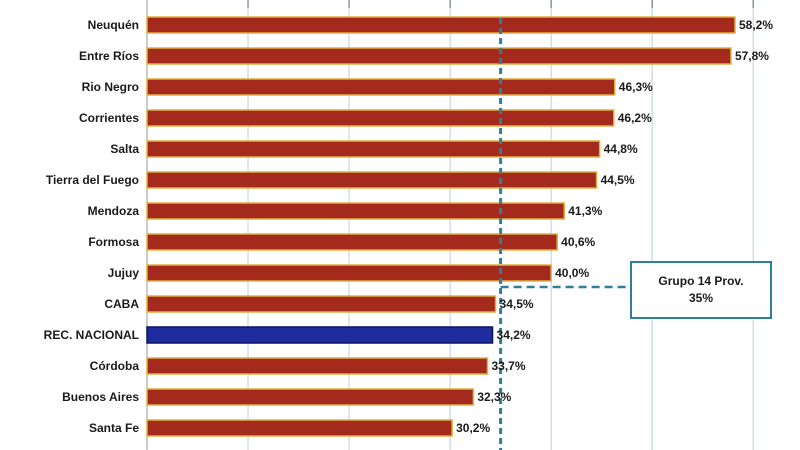 The height and width of the screenshot is (450, 800). I want to click on category-label: CABA, so click(121, 304).